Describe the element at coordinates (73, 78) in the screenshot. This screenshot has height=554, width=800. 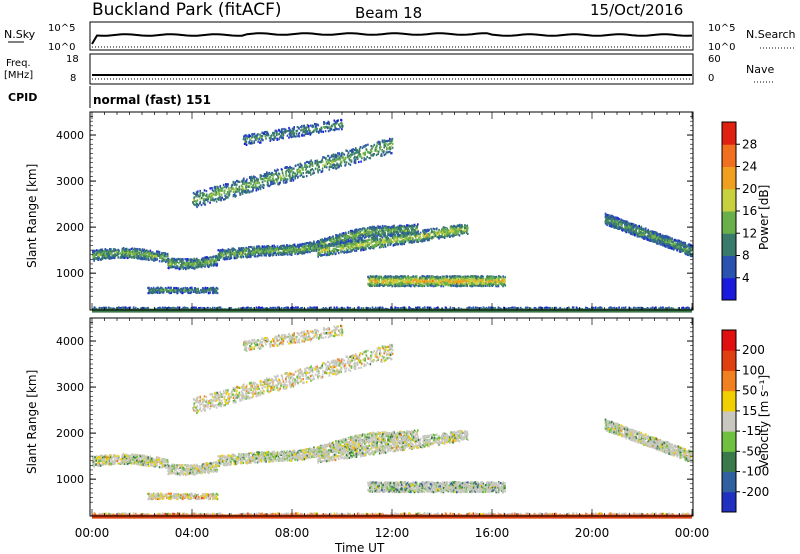
I see `freq-tick-bottom: 8` at that location.